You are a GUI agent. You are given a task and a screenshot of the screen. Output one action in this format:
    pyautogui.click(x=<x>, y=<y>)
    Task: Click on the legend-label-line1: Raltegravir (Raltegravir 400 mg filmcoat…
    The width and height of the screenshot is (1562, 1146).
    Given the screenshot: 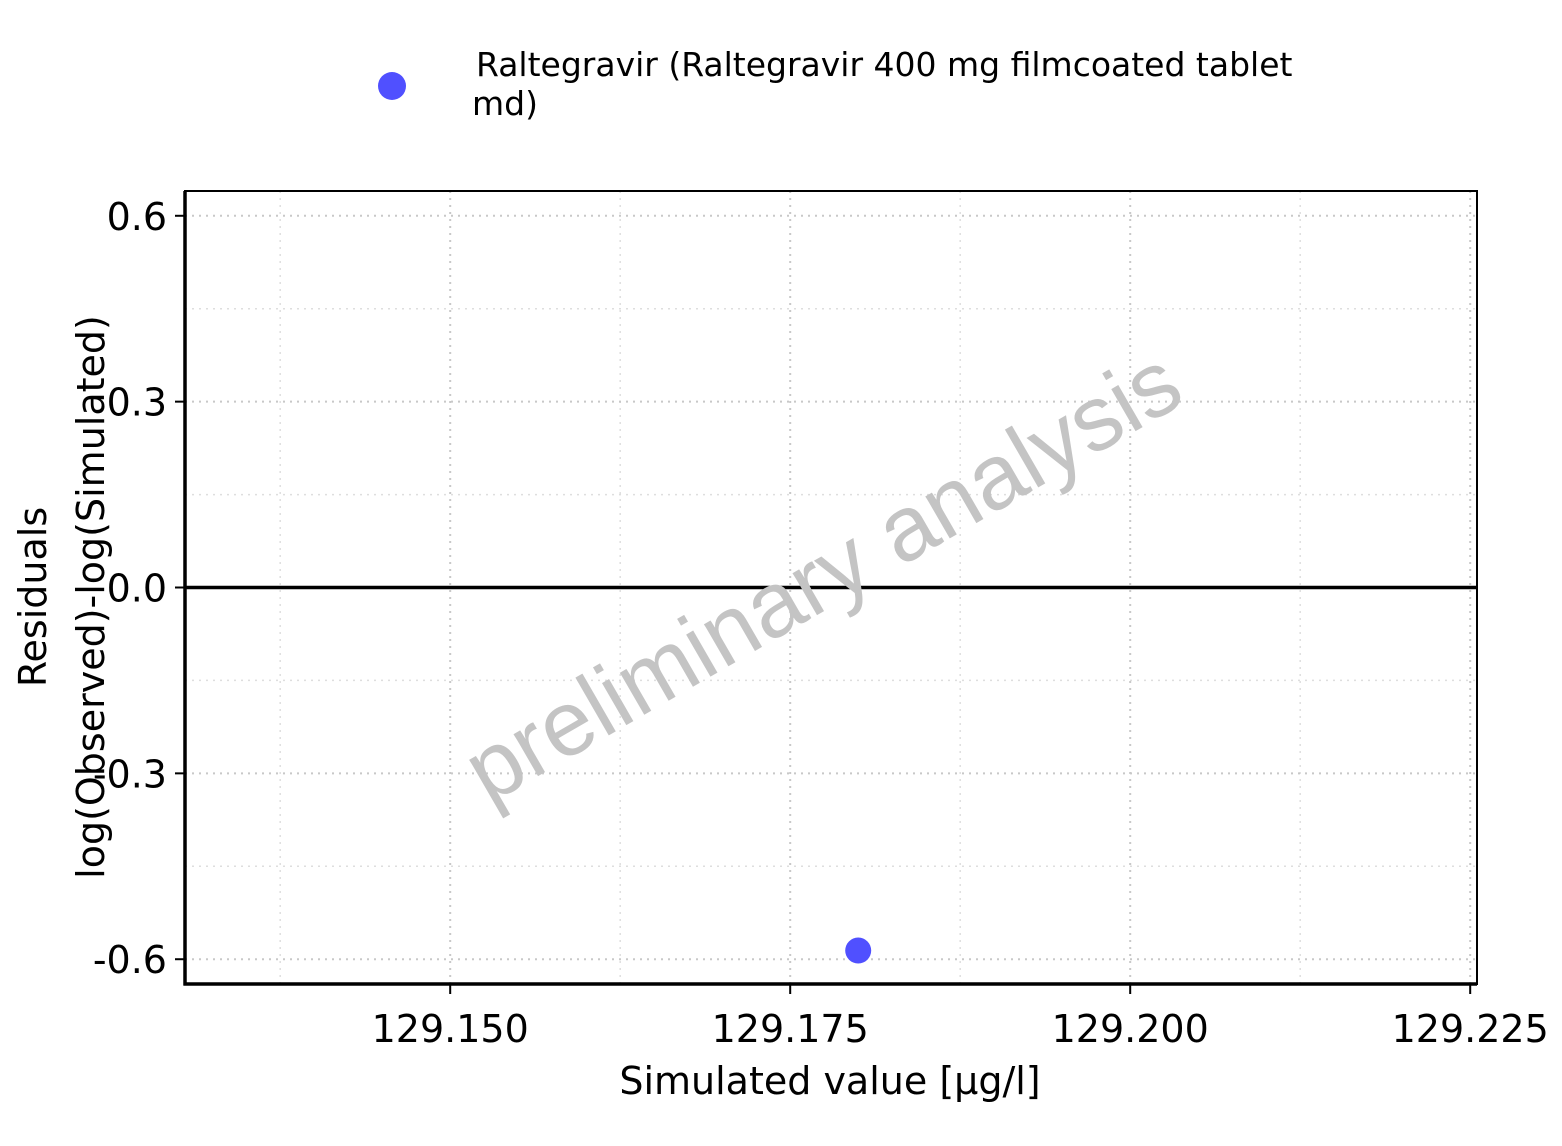 What is the action you would take?
    pyautogui.click(x=884, y=64)
    